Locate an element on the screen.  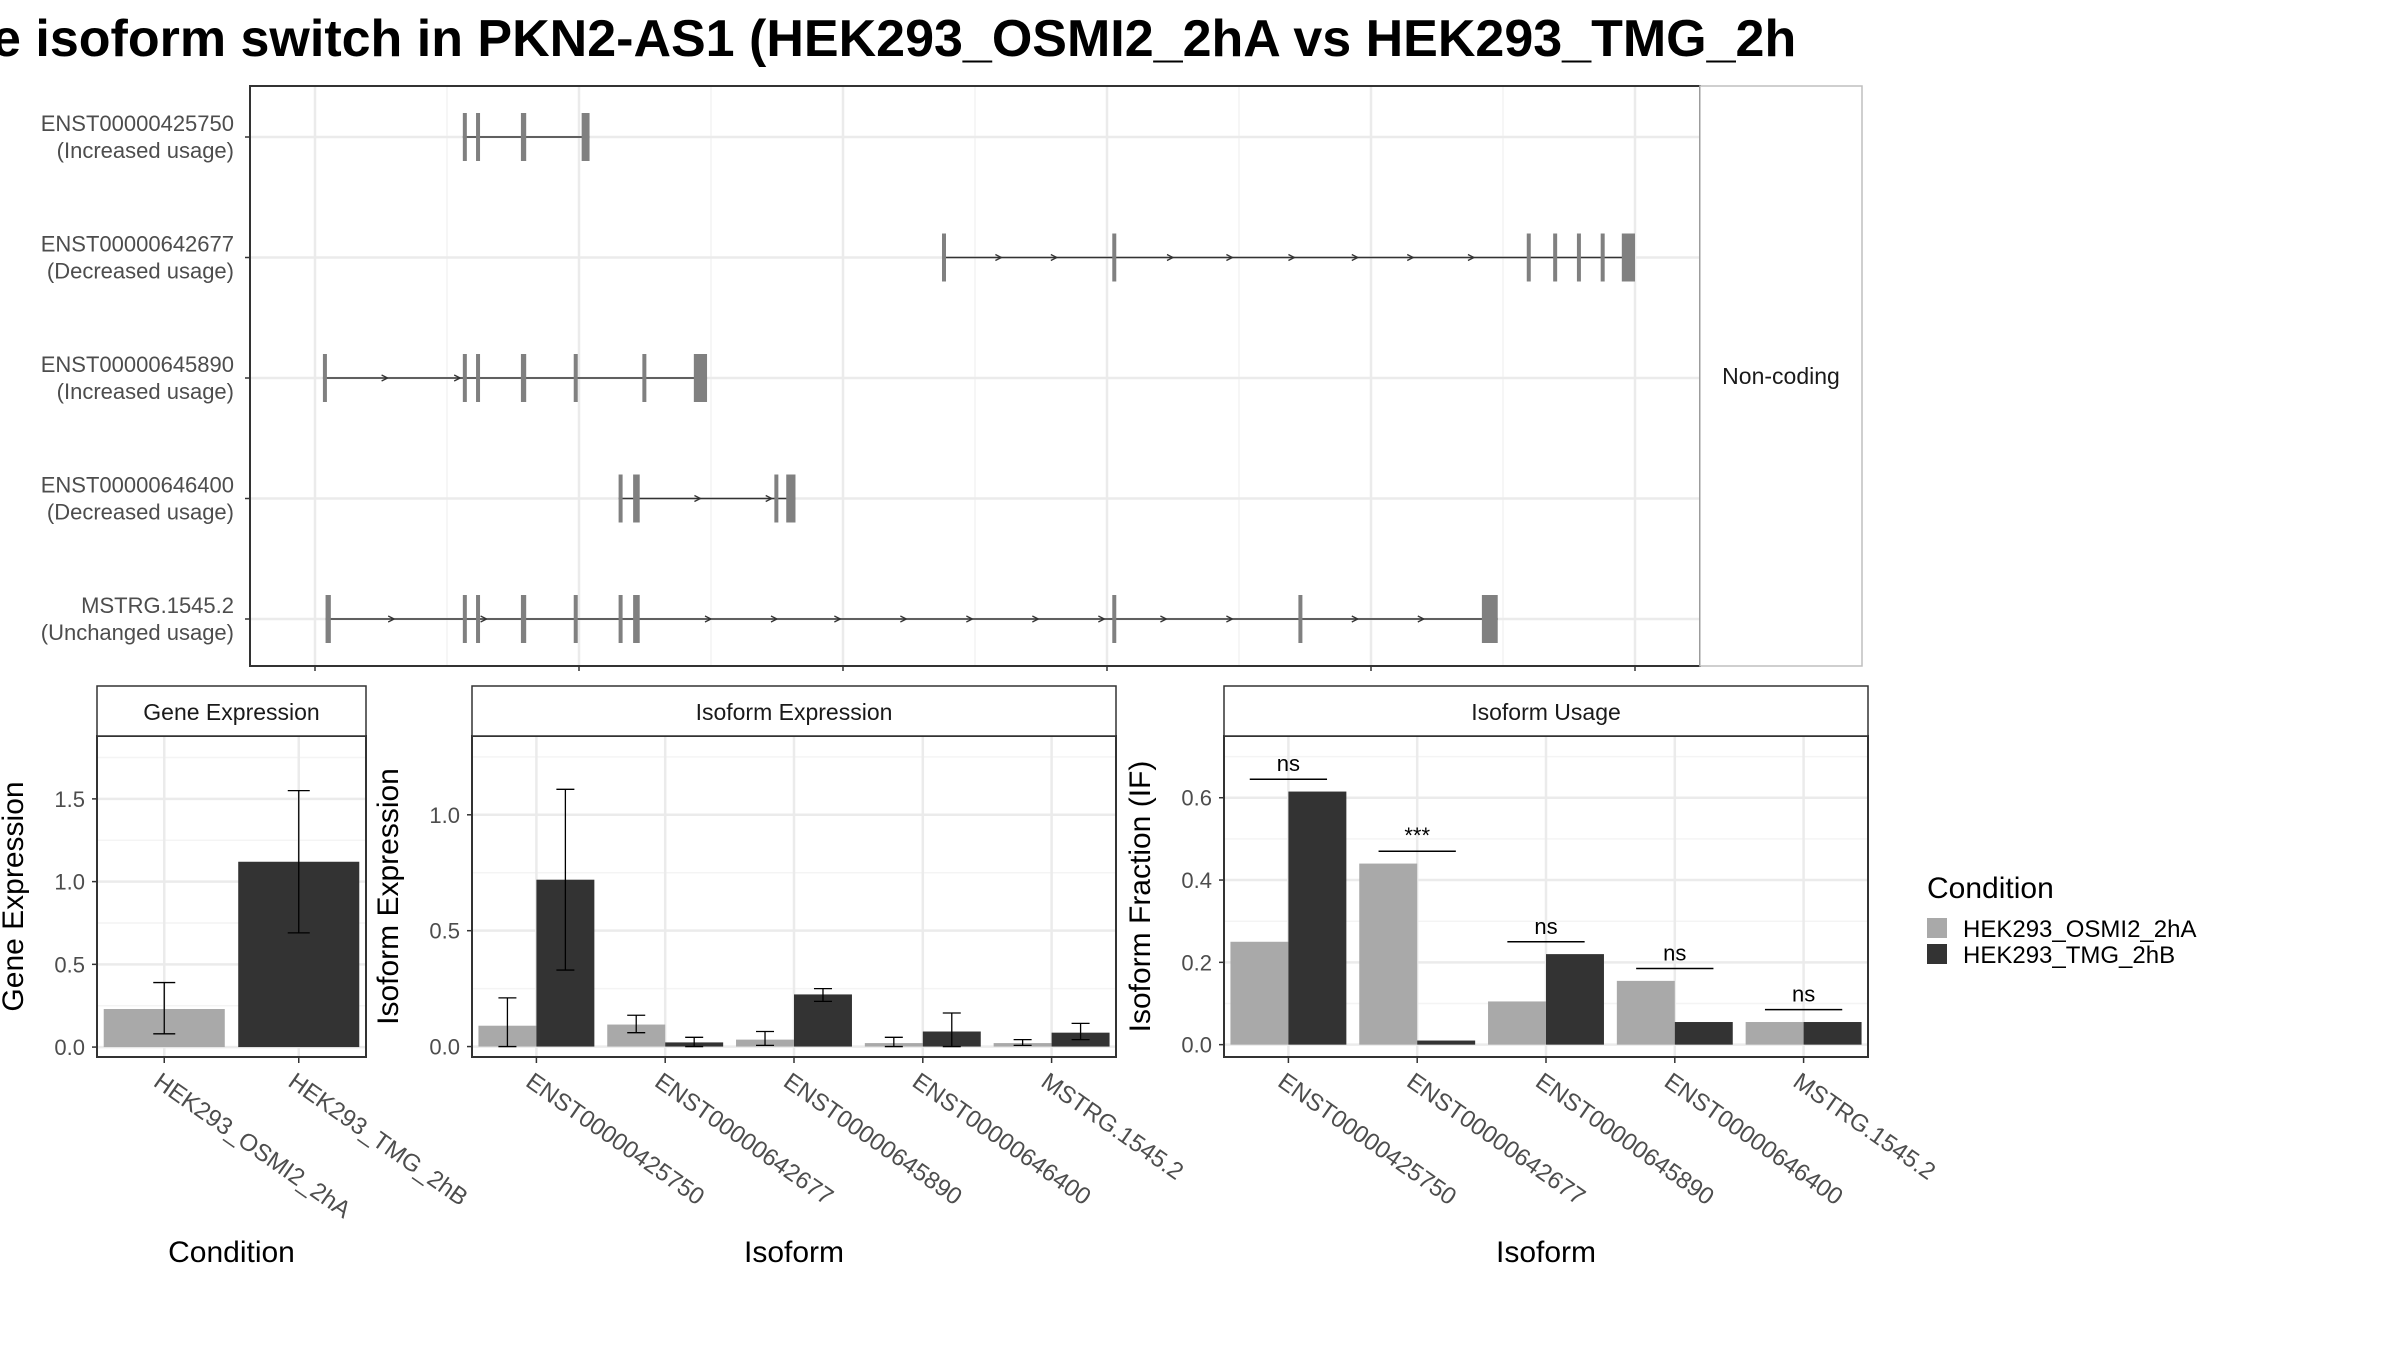
facet-strip is located at coordinates (1781, 376).